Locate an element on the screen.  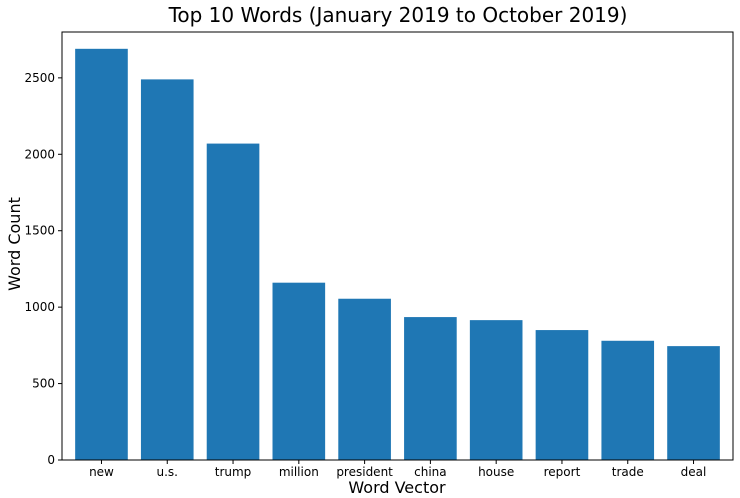
bar-report is located at coordinates (562, 395).